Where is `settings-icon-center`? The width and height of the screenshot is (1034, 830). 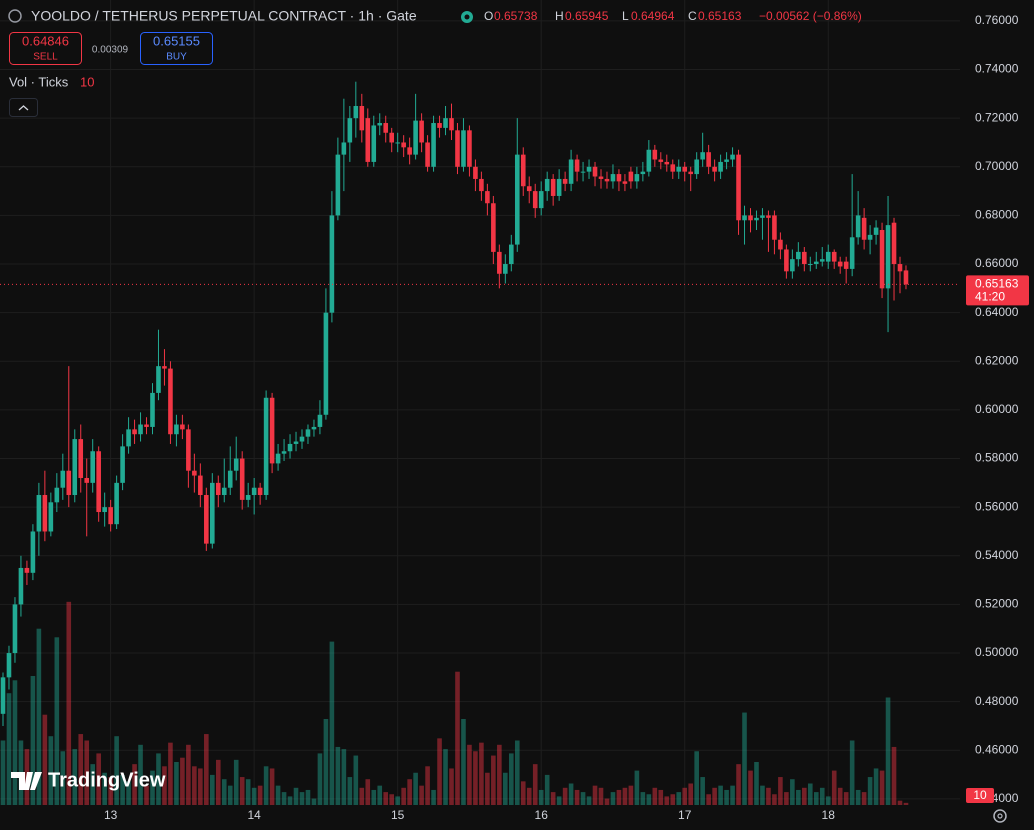 settings-icon-center is located at coordinates (1000, 816).